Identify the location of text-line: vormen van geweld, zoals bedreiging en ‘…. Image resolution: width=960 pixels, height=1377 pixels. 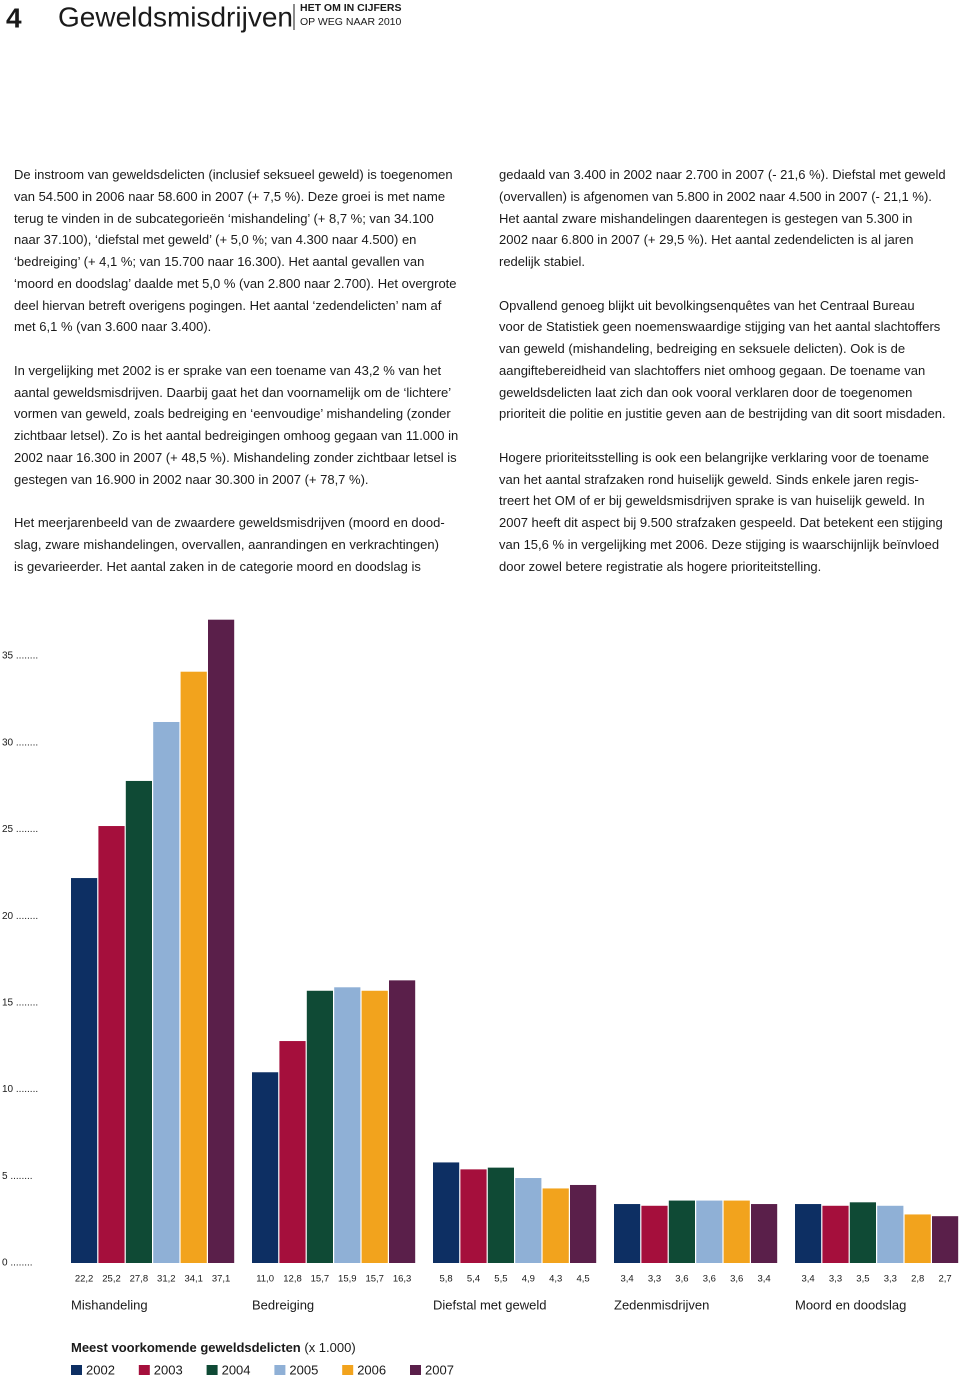
(232, 414).